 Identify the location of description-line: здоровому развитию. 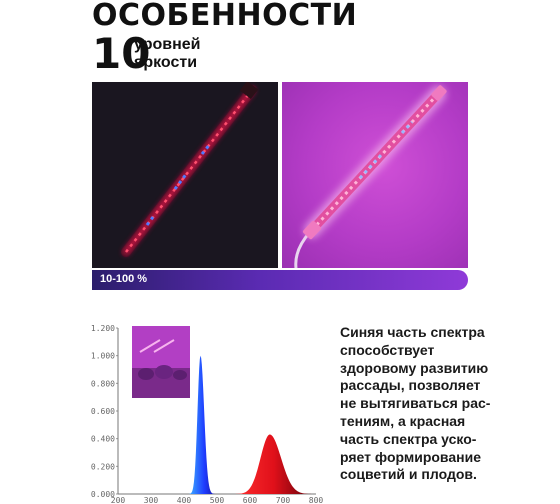
(414, 367).